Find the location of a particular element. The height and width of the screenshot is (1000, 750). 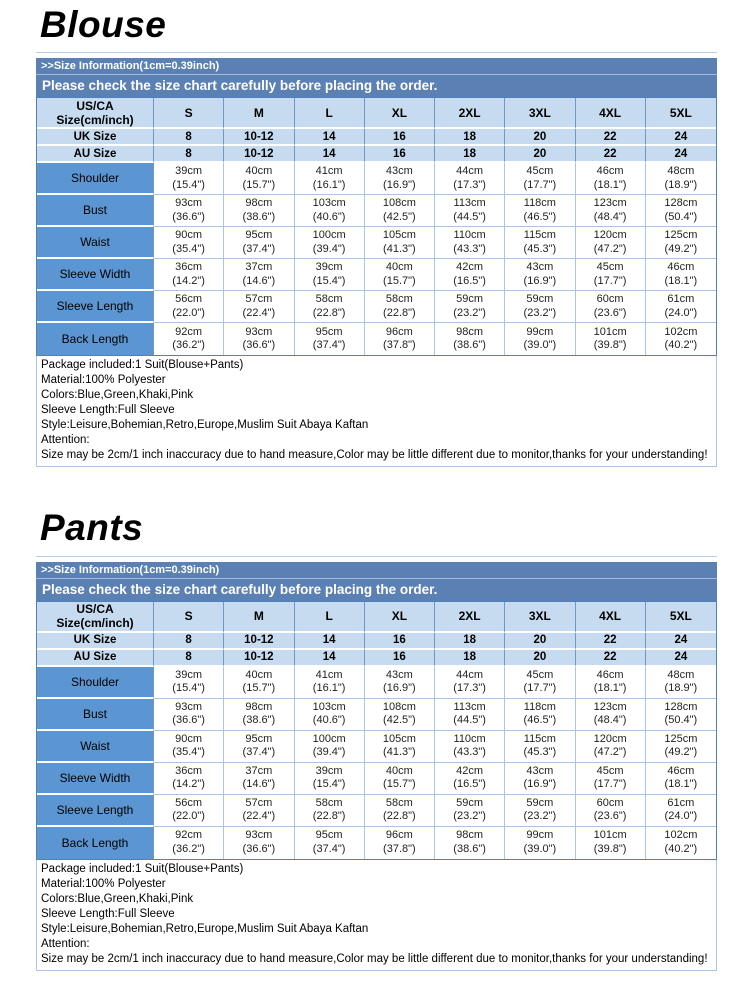

measurement-label: Shoulder is located at coordinates (95, 179).